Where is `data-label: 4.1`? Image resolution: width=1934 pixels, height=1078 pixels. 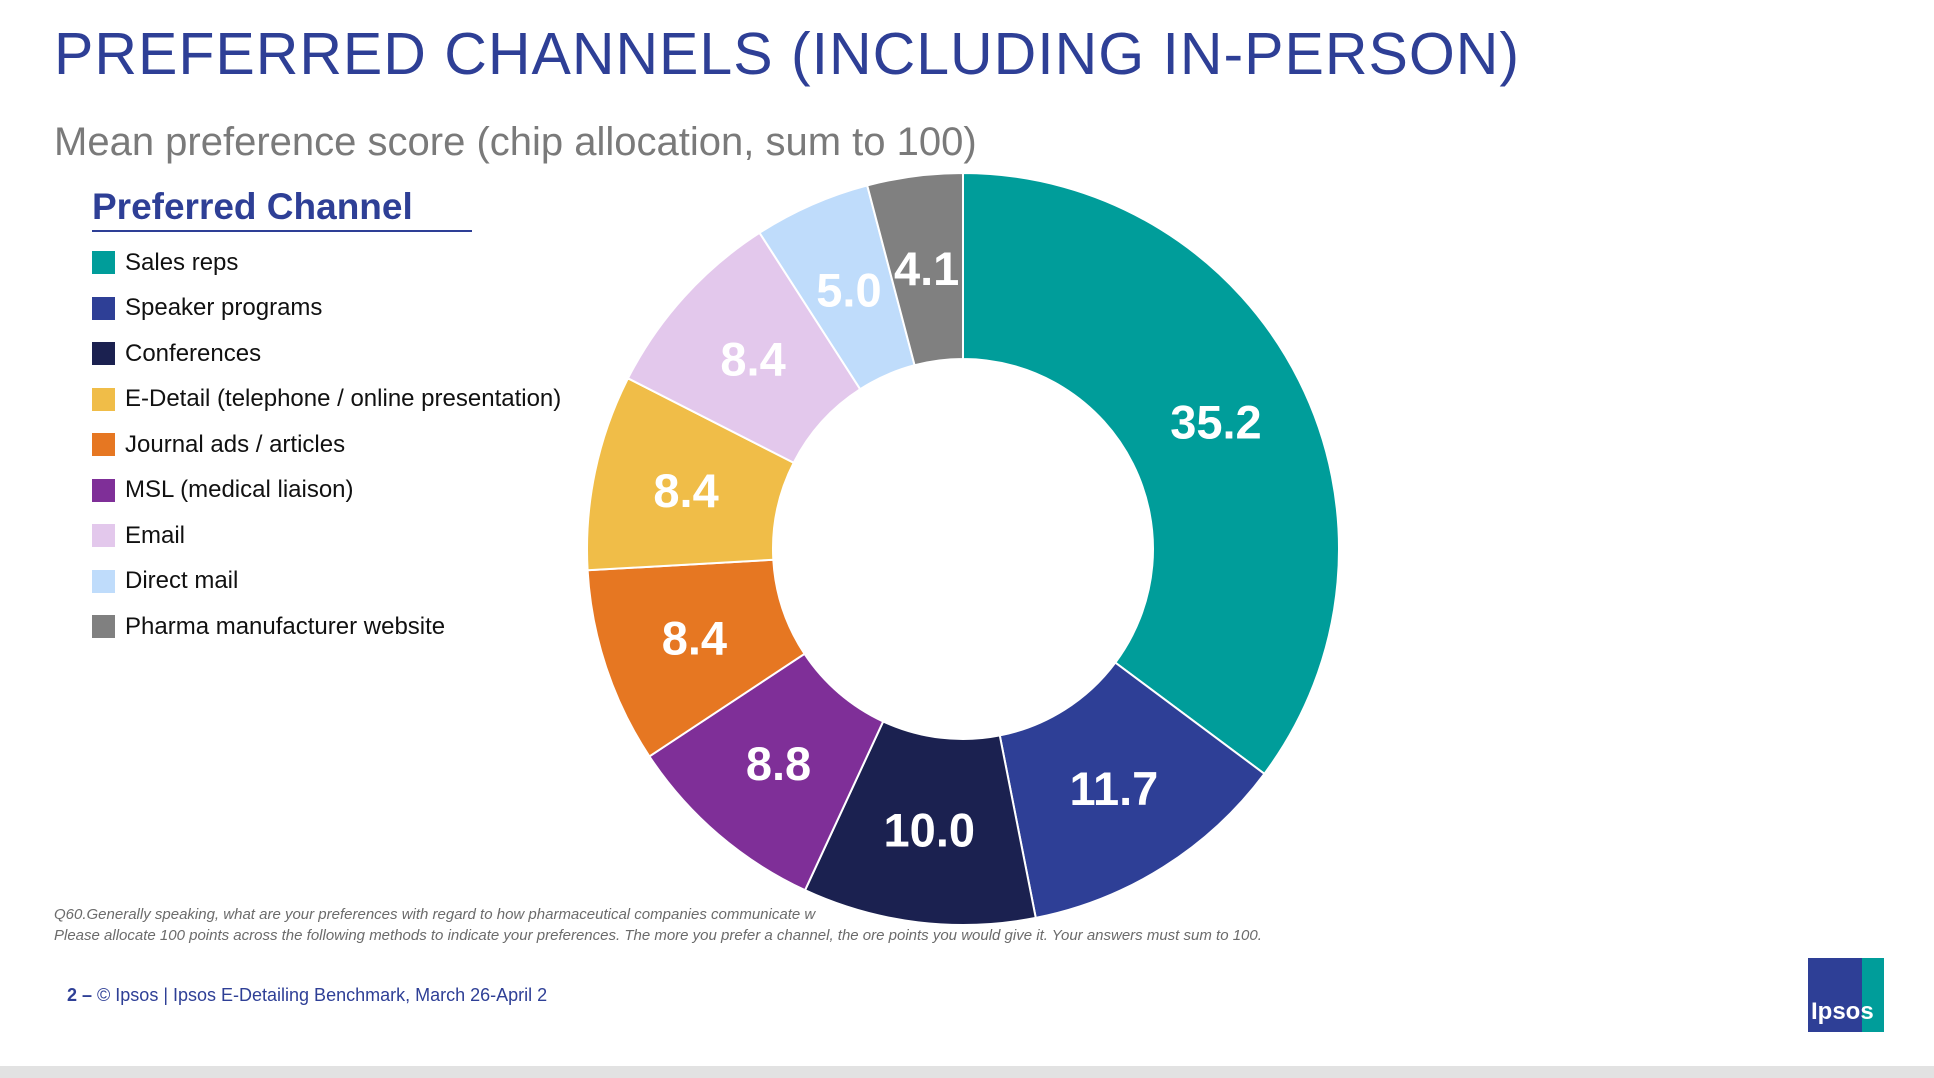 data-label: 4.1 is located at coordinates (926, 268).